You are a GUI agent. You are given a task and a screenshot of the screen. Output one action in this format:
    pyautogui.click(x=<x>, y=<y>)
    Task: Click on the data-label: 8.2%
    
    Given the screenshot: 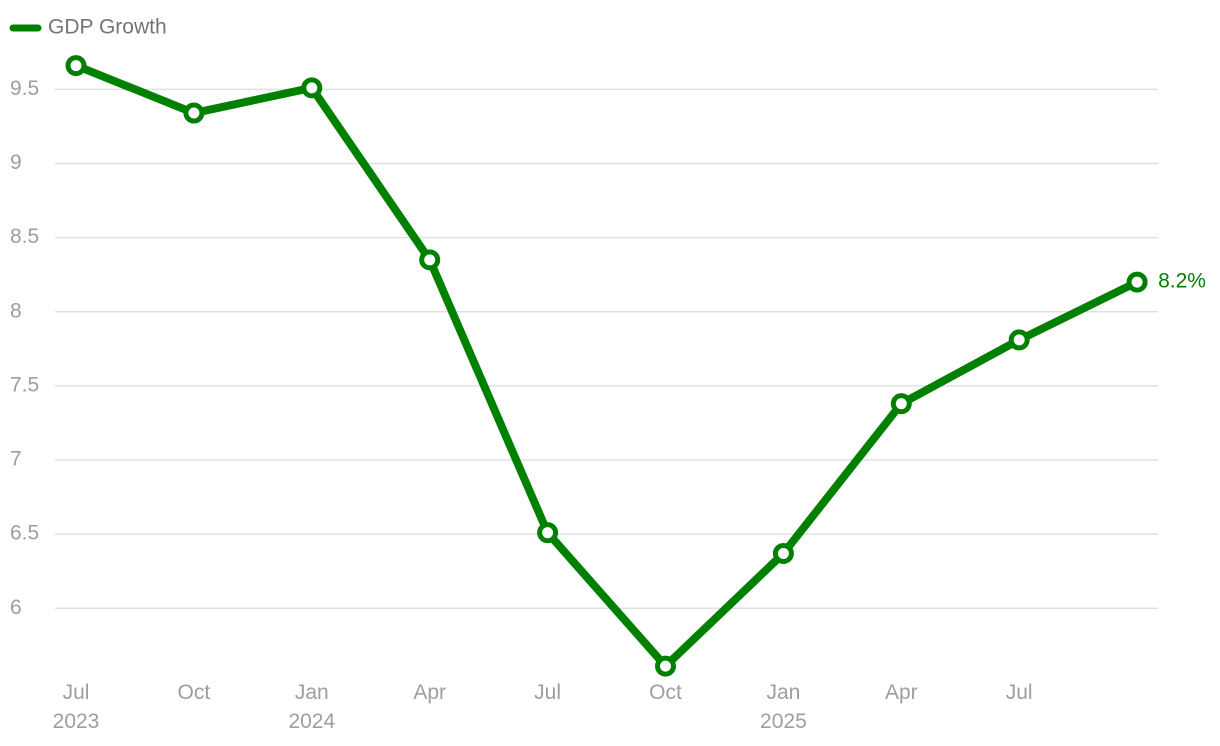 What is the action you would take?
    pyautogui.click(x=1182, y=281)
    